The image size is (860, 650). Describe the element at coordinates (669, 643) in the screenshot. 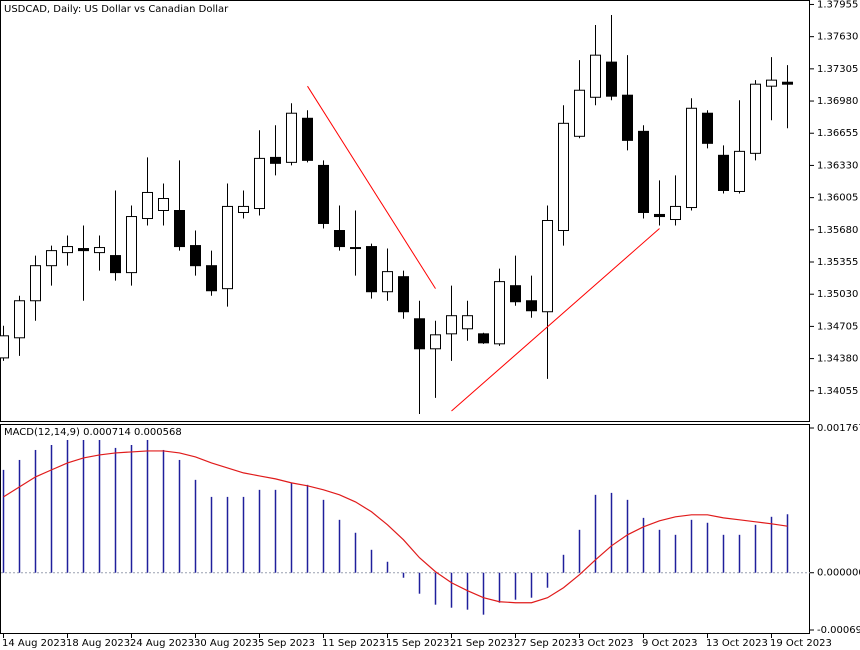

I see `x-tick-label: 9 Oct 2023` at that location.